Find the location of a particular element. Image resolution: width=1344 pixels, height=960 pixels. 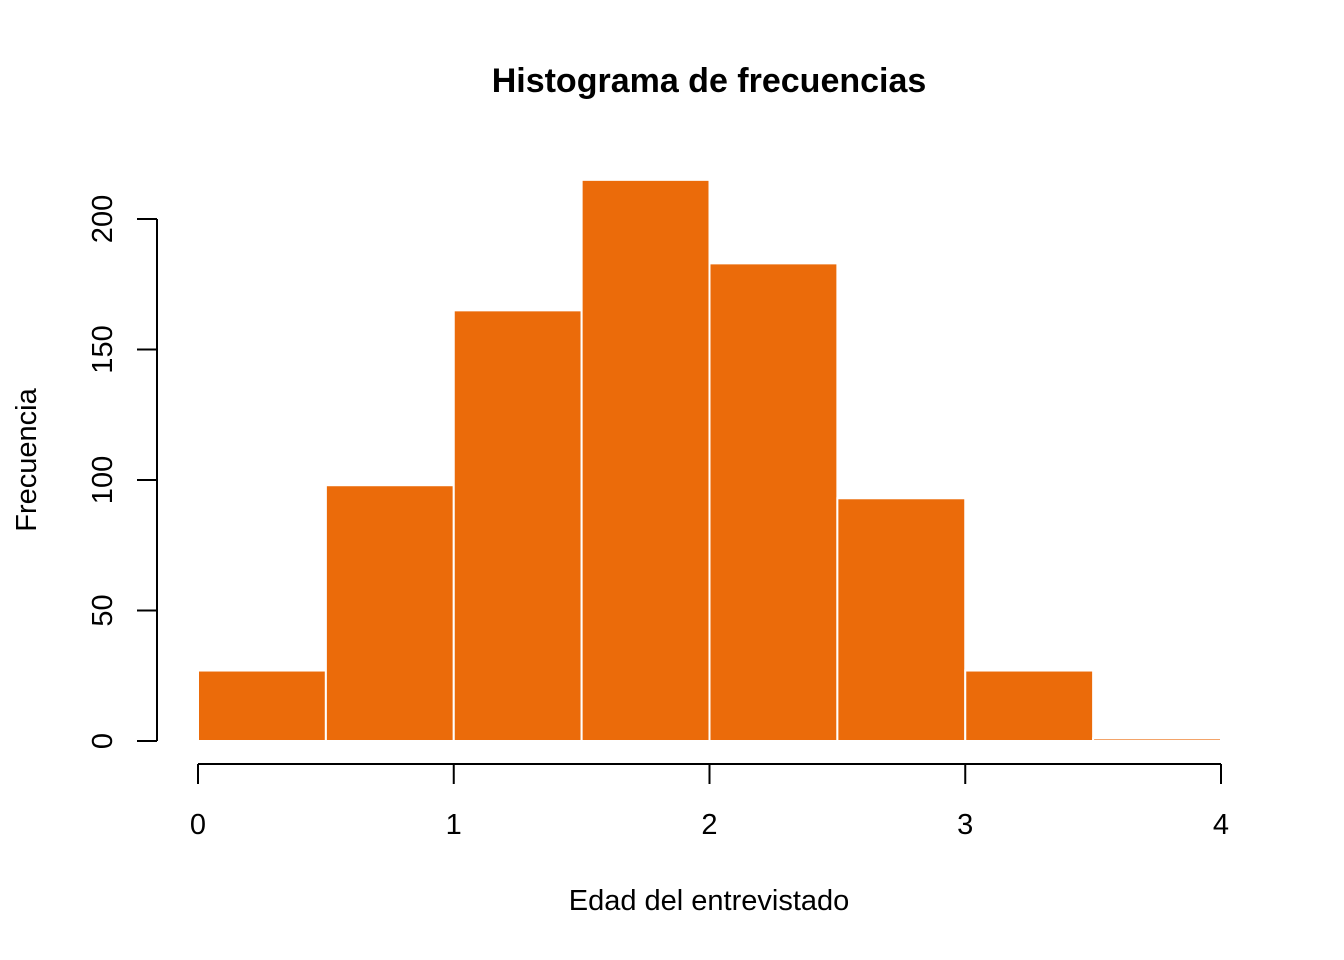

x-tick-label-3: 3 is located at coordinates (965, 825).